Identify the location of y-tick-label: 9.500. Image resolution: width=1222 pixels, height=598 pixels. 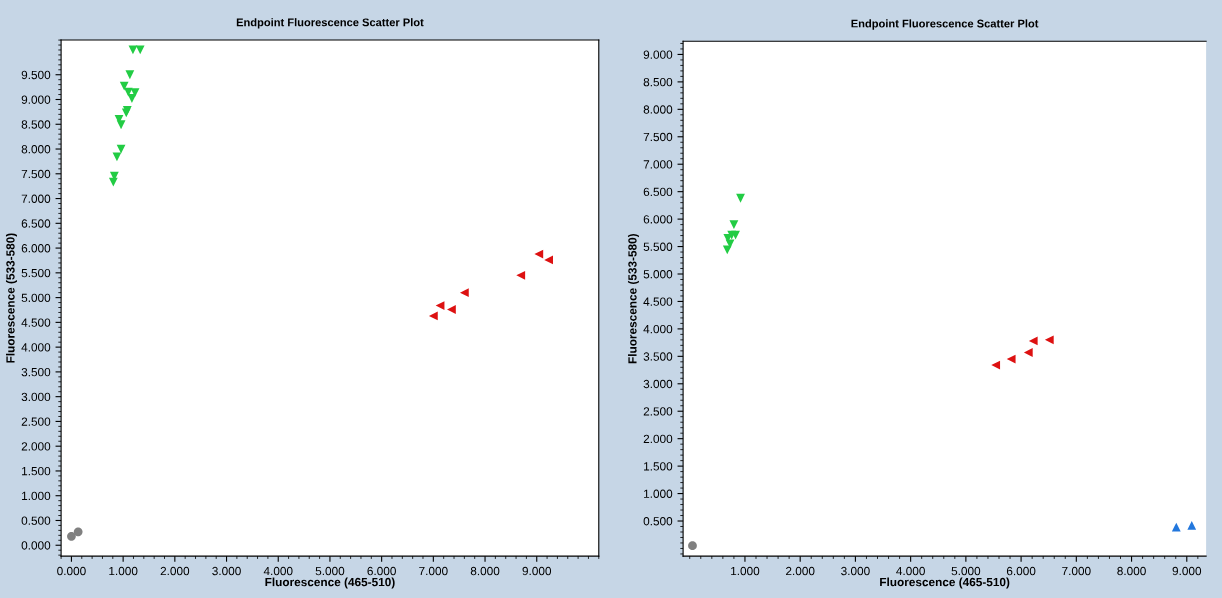
(36, 75).